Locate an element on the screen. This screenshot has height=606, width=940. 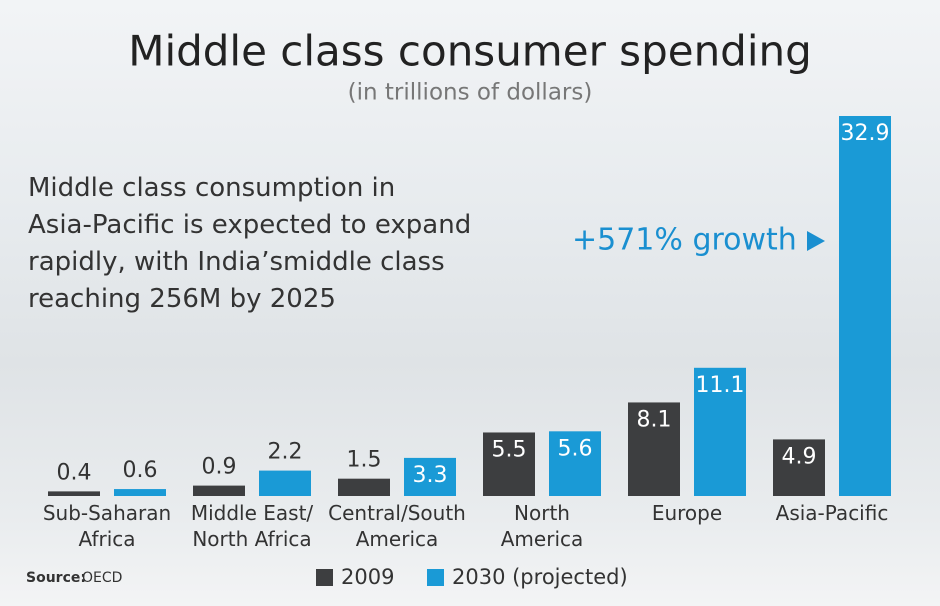
x-tick-label: Europe is located at coordinates (687, 513).